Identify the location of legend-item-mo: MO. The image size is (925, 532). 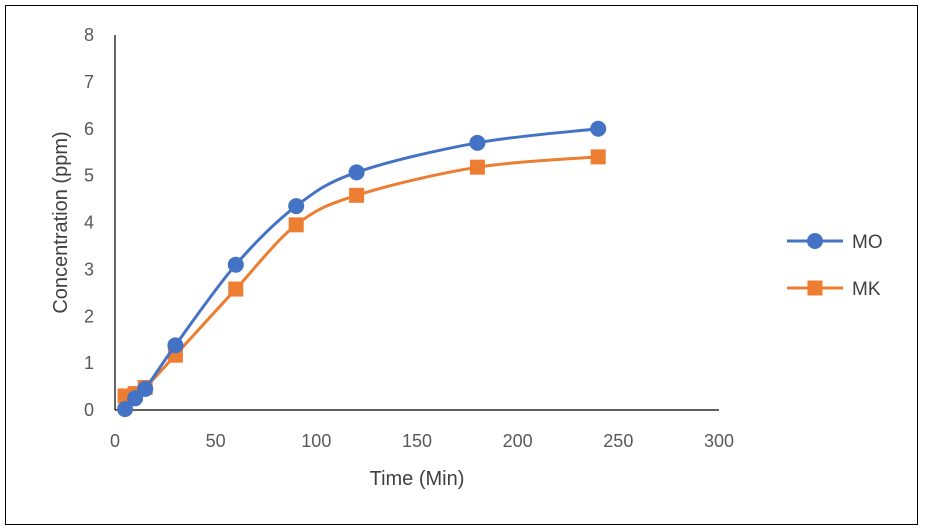
(835, 242).